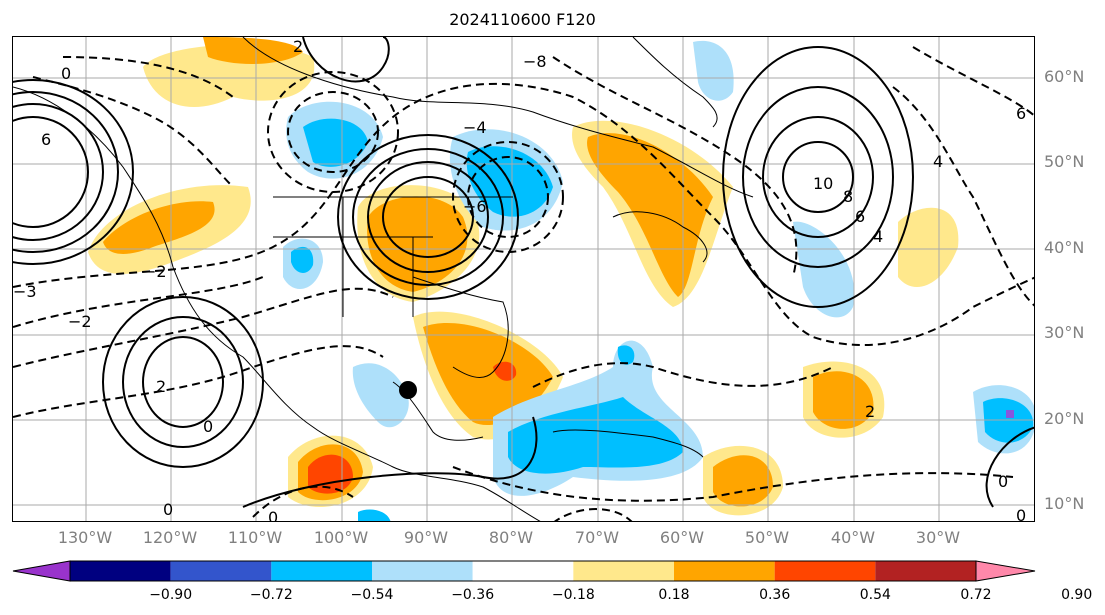 This screenshot has width=1105, height=615. What do you see at coordinates (775, 595) in the screenshot?
I see `colorbar-tick-label: 0.36` at bounding box center [775, 595].